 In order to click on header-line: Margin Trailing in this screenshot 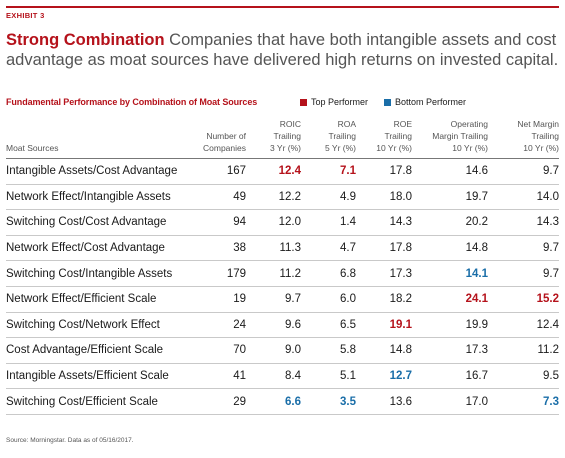, I will do `click(460, 136)`.